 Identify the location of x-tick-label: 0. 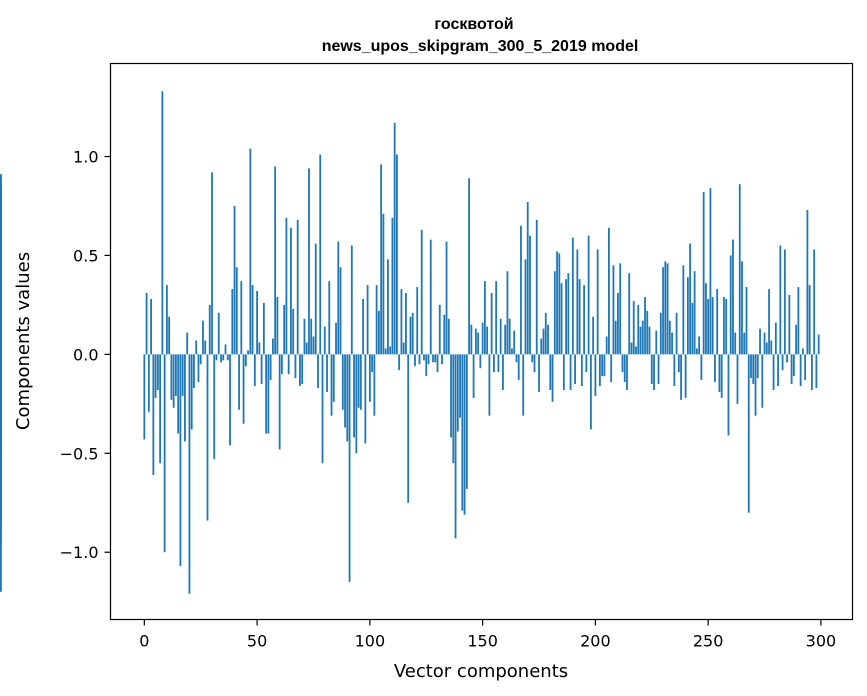
(144, 641).